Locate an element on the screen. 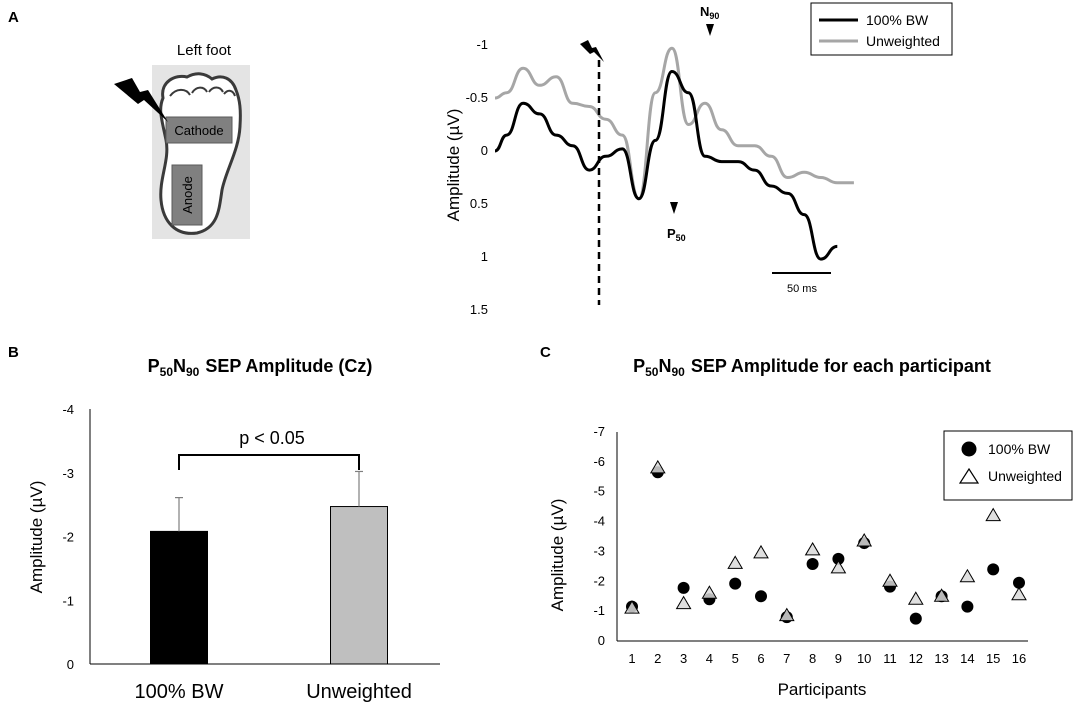  lightning-bolt-icon is located at coordinates (141, 100).